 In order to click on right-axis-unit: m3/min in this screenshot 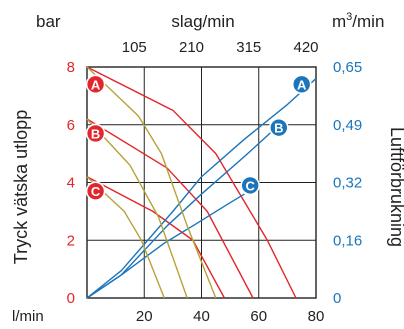, I will do `click(358, 21)`.